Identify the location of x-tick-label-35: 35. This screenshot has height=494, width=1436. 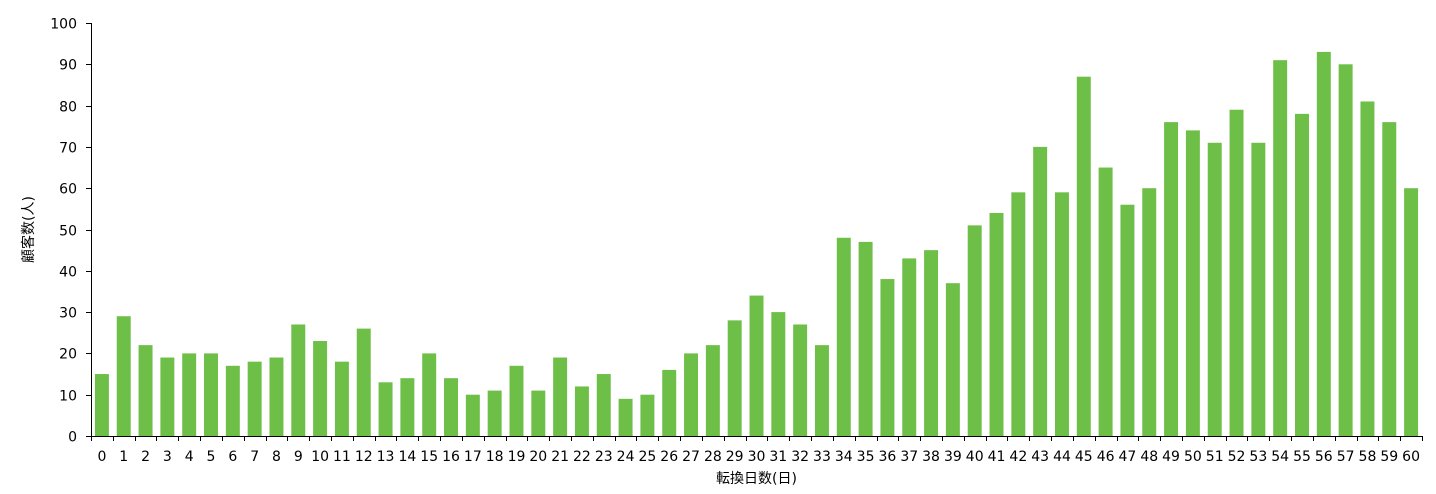
(866, 457).